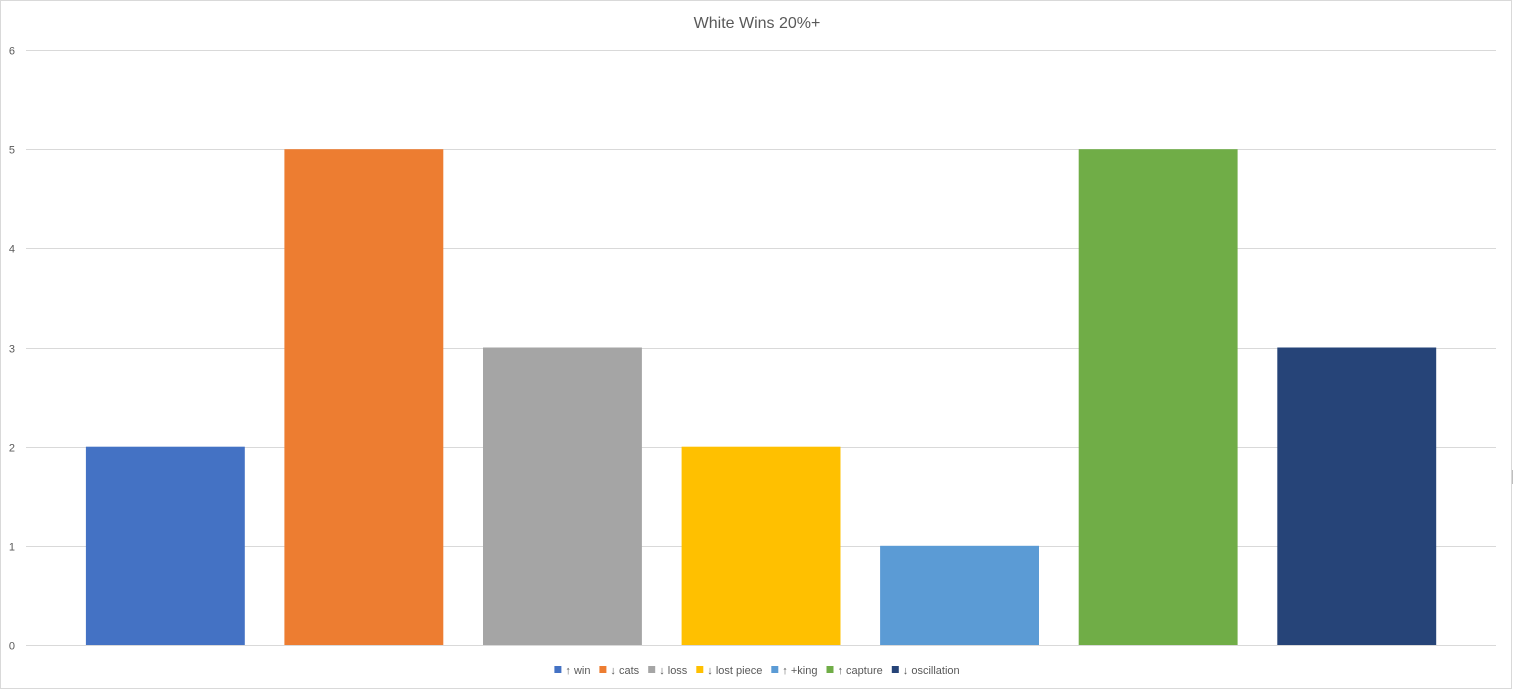  What do you see at coordinates (673, 671) in the screenshot?
I see `legend-label: ↓ loss` at bounding box center [673, 671].